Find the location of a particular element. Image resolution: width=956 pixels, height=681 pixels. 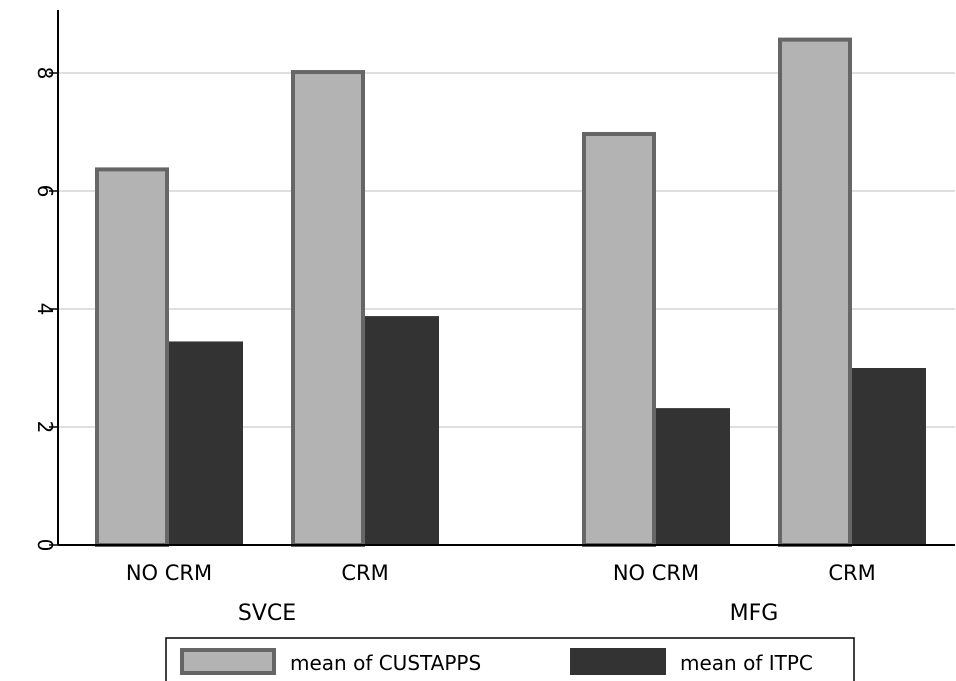

legend-box is located at coordinates (510, 659).